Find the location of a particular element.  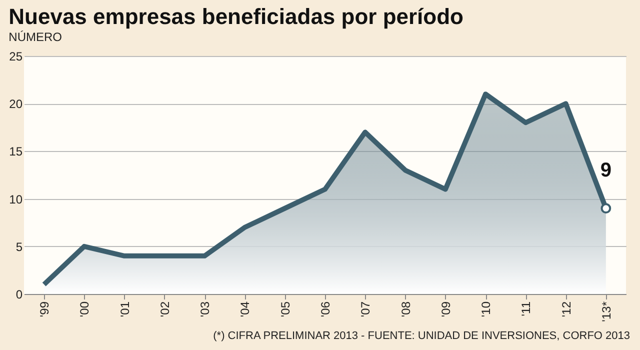

x-tick-label: '01 is located at coordinates (125, 309).